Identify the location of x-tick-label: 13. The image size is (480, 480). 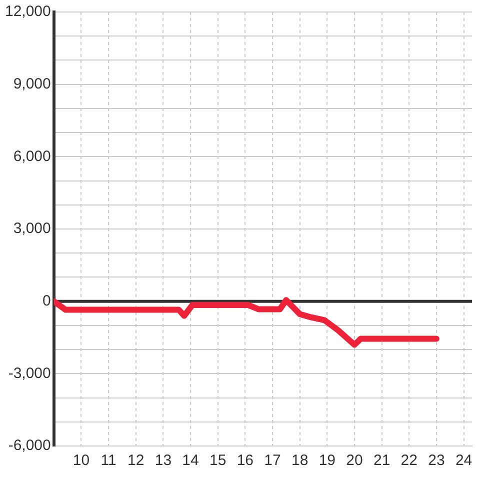
(163, 461).